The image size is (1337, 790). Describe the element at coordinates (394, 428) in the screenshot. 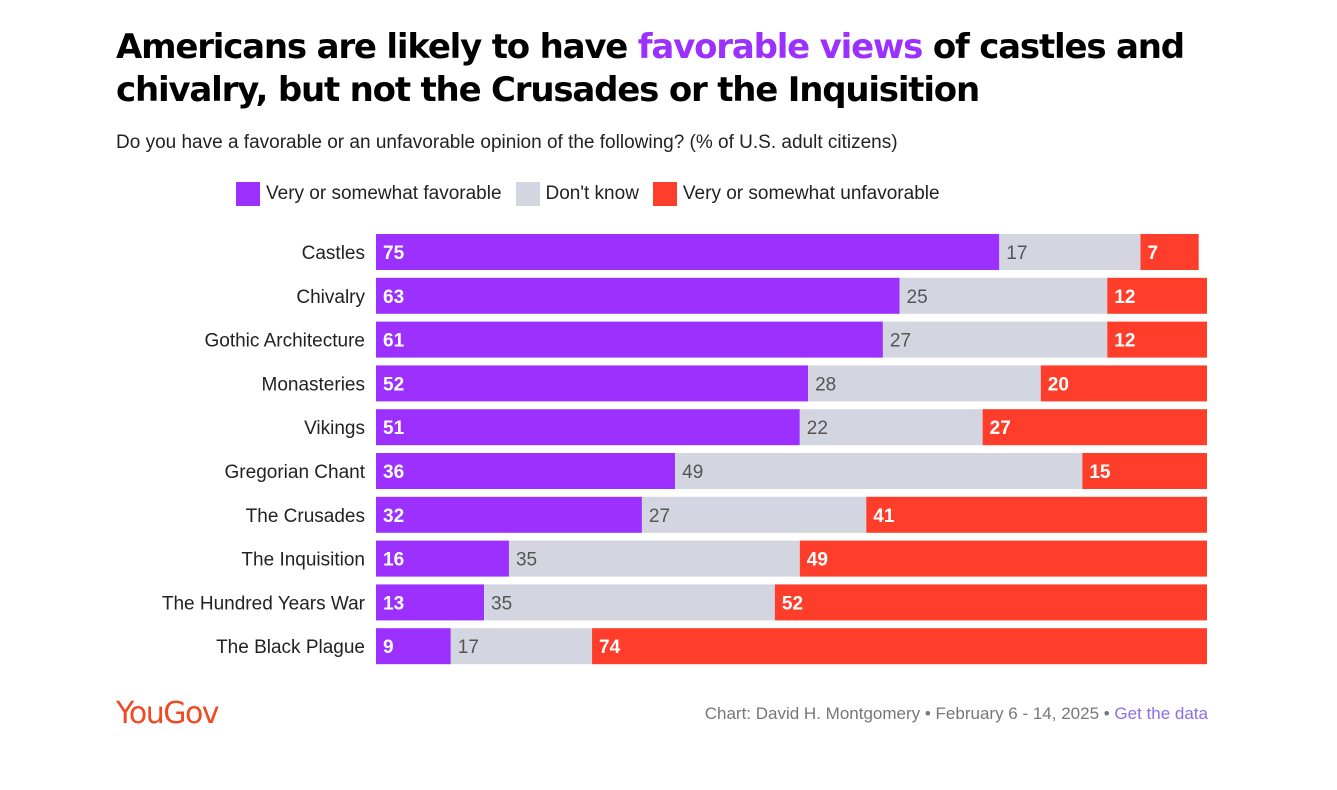

I see `data-label-favorable: 51` at that location.